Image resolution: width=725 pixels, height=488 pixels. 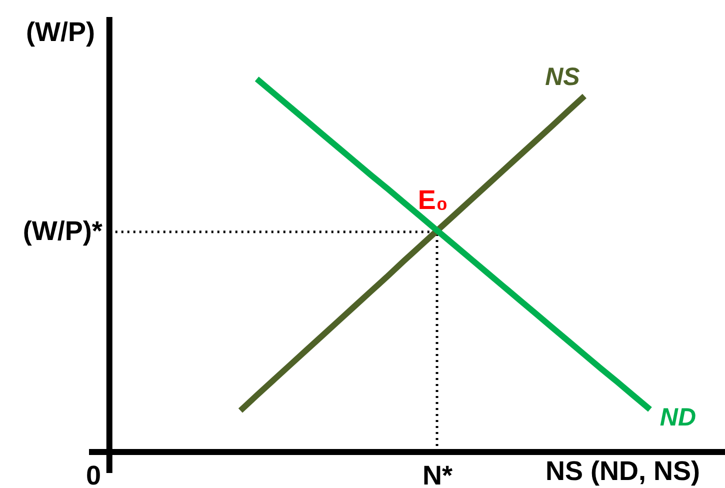 What do you see at coordinates (60, 32) in the screenshot?
I see `y-axis-title: (W/P)` at bounding box center [60, 32].